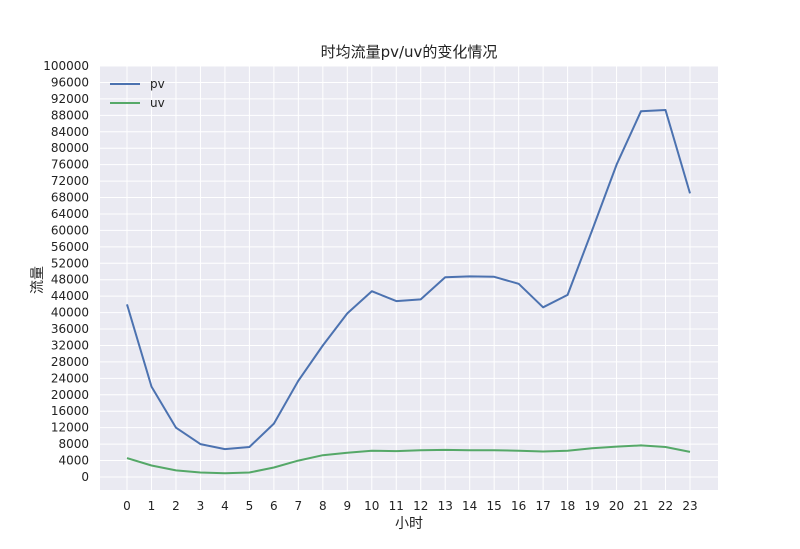 This screenshot has width=800, height=549. I want to click on y-tick-label: 0, so click(85, 477).